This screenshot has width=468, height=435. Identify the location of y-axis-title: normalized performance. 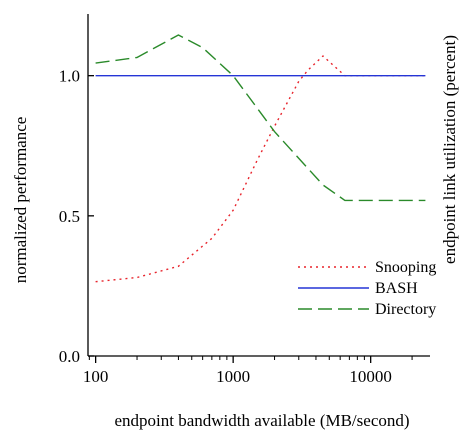
(20, 200).